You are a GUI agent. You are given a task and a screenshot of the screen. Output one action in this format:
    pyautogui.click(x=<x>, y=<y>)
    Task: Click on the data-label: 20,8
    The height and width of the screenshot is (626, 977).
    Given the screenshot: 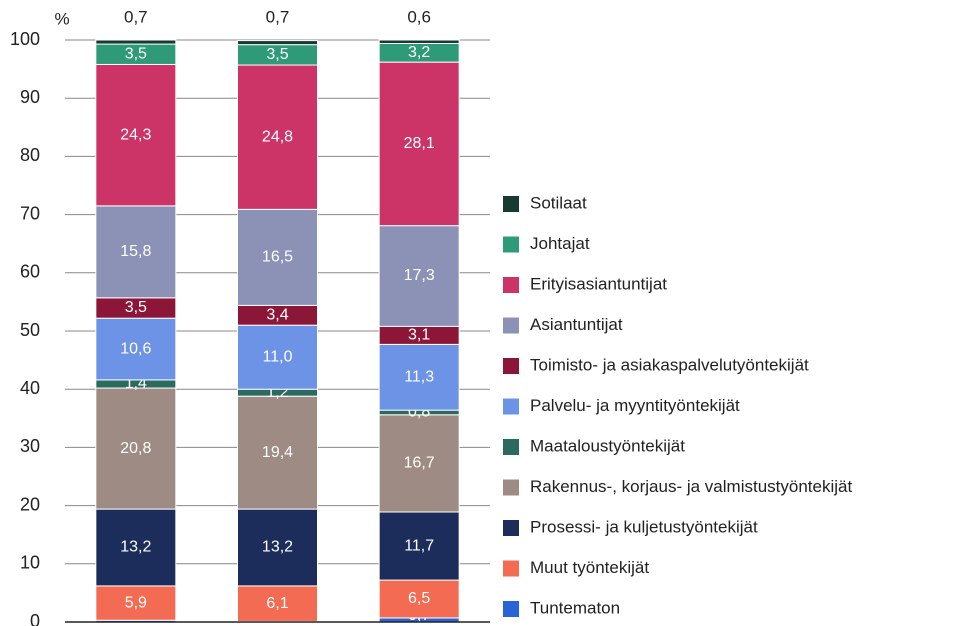 What is the action you would take?
    pyautogui.click(x=135, y=448)
    